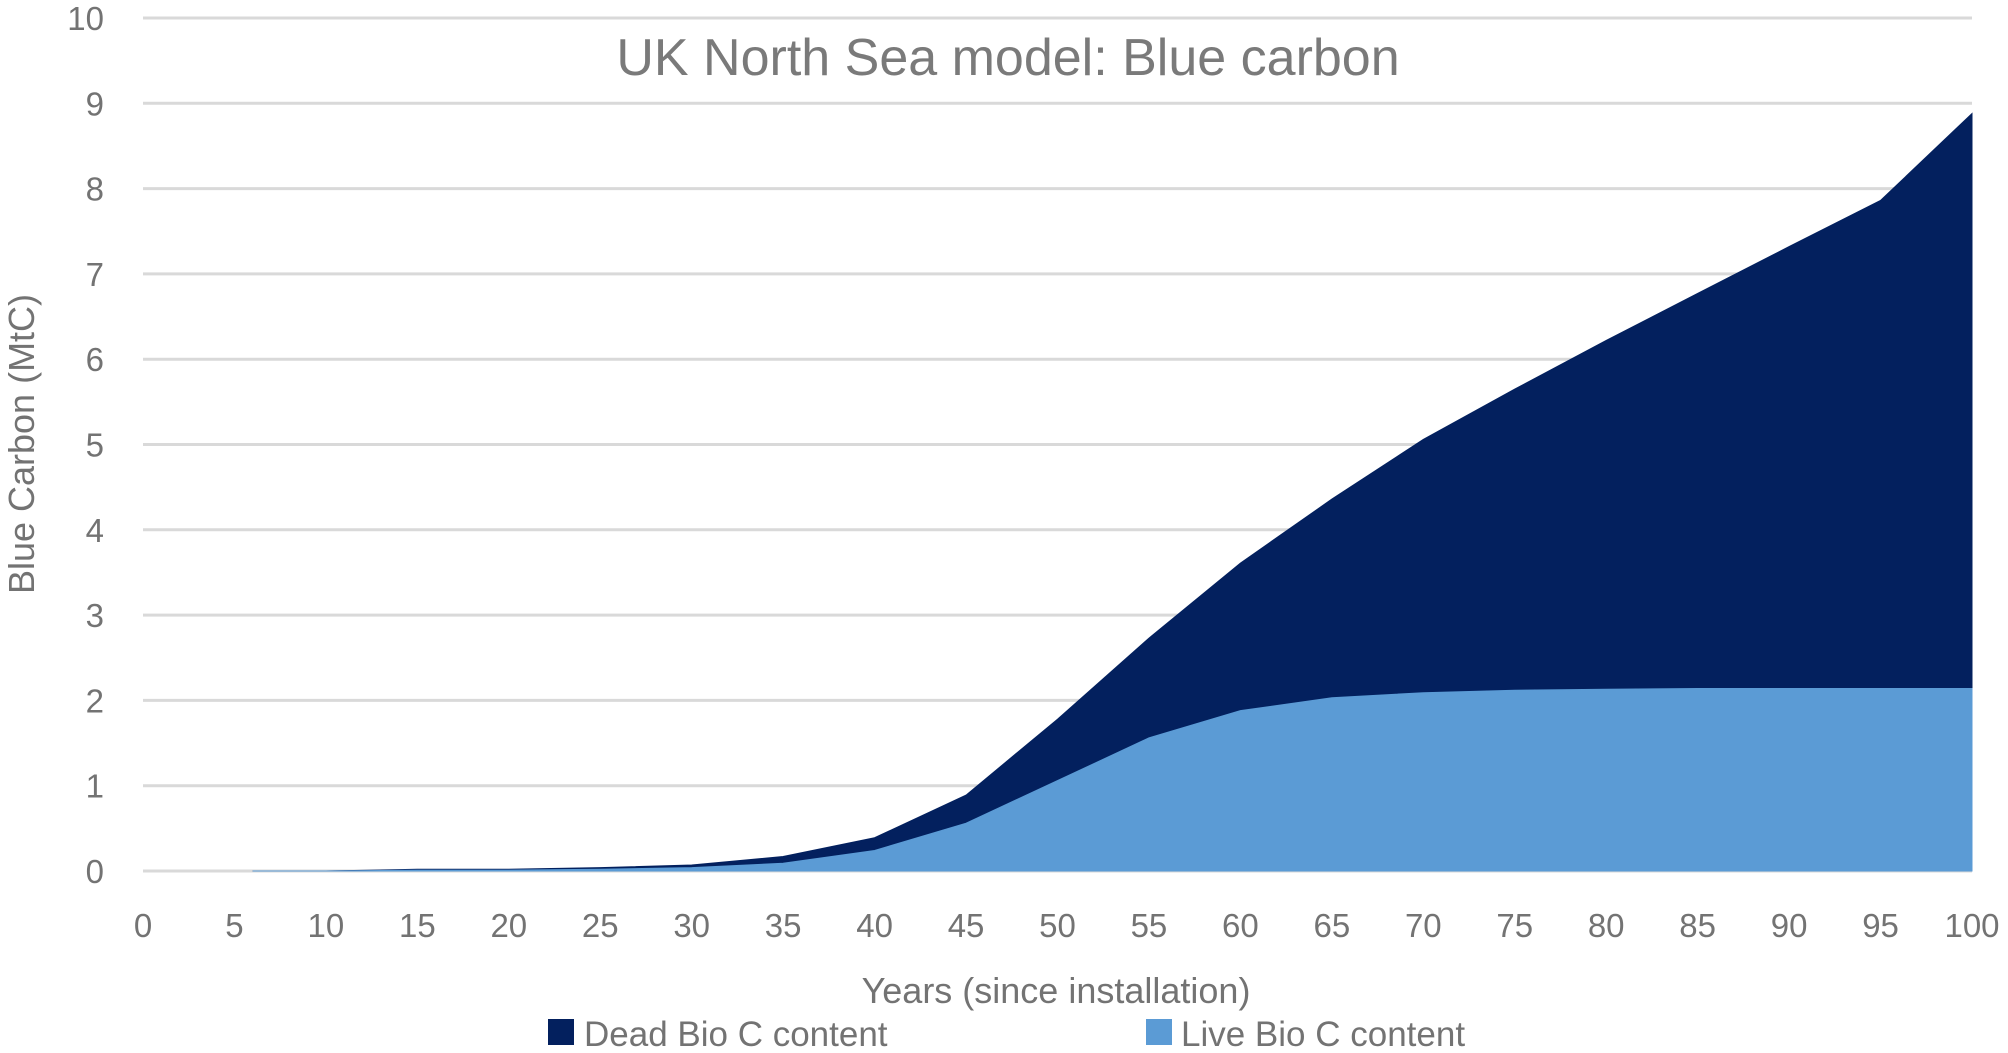 The height and width of the screenshot is (1053, 2008). Describe the element at coordinates (1606, 925) in the screenshot. I see `x-tick-label: 80` at that location.